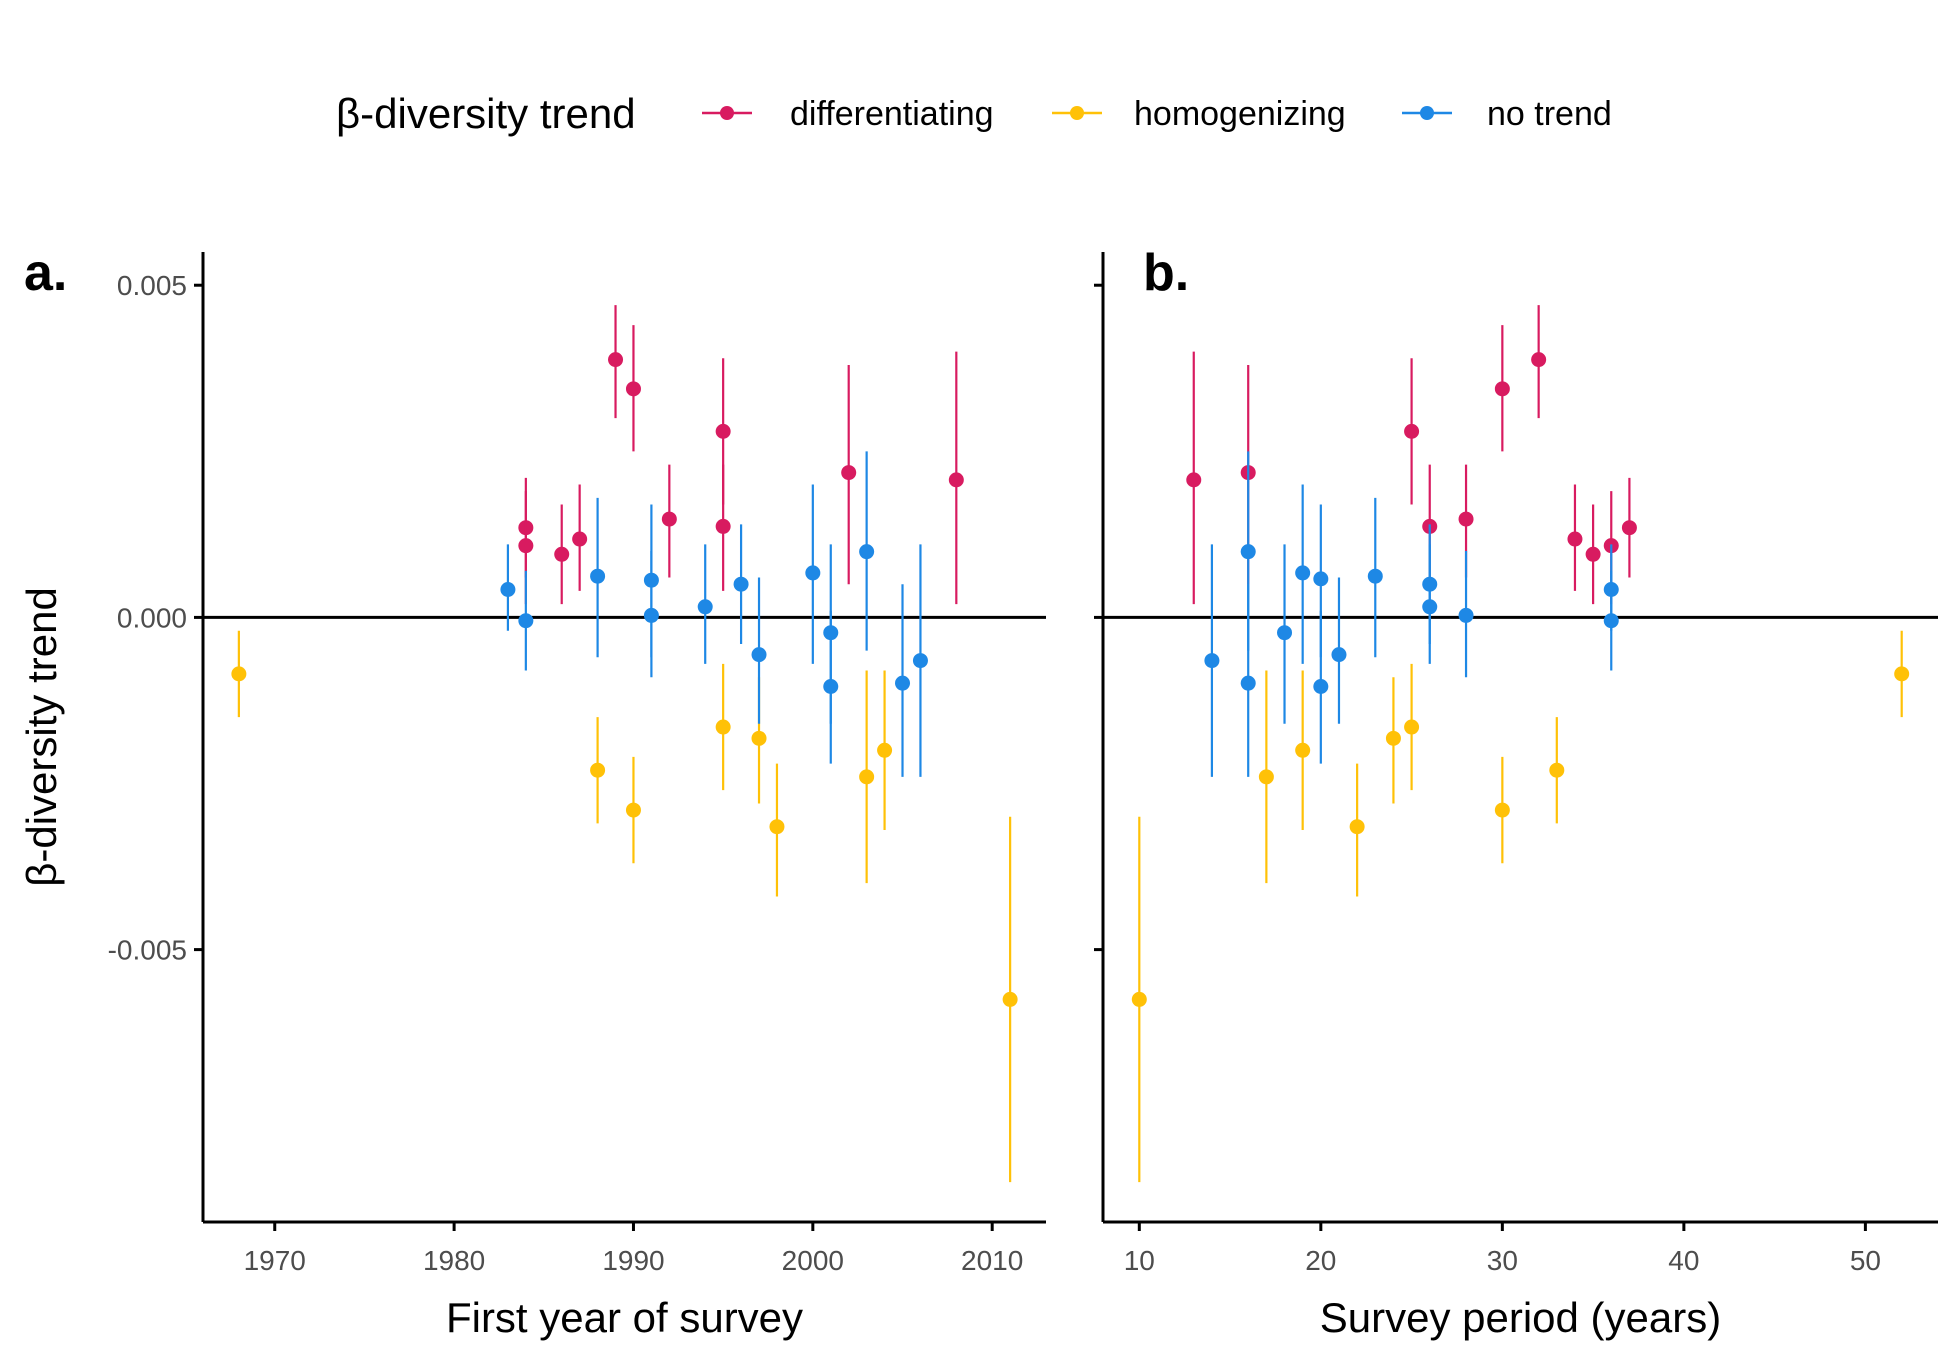 Image resolution: width=1950 pixels, height=1350 pixels. I want to click on x-tick-label: 1980, so click(454, 1260).